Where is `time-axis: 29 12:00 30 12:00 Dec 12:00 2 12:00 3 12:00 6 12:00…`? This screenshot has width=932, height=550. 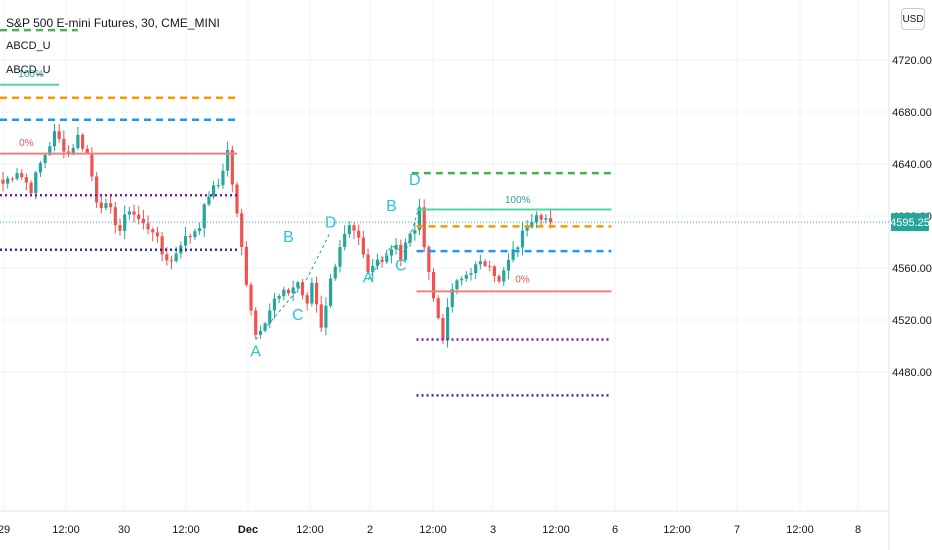 time-axis: 29 12:00 30 12:00 Dec 12:00 2 12:00 3 12:00 6 12:00… is located at coordinates (430, 530).